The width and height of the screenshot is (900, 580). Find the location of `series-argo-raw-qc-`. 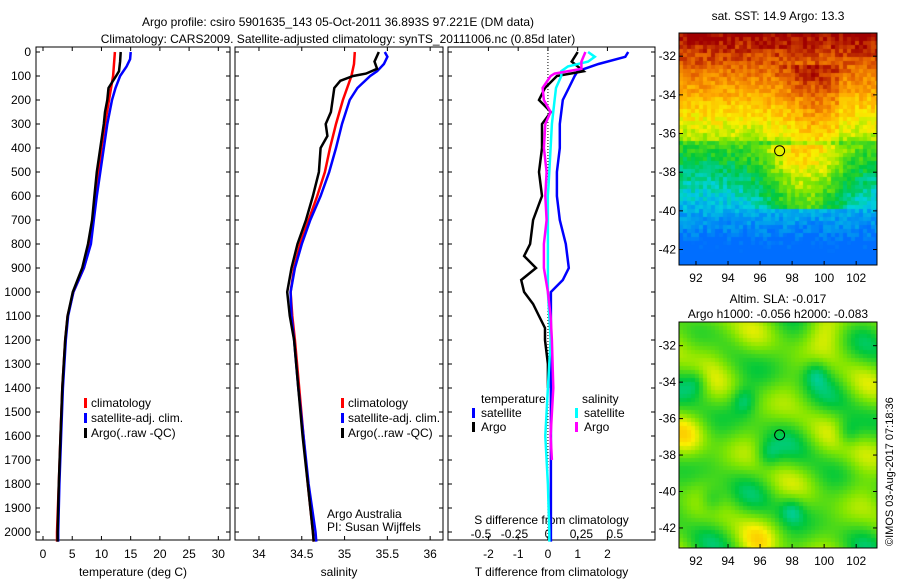

series-argo-raw-qc- is located at coordinates (332, 296).